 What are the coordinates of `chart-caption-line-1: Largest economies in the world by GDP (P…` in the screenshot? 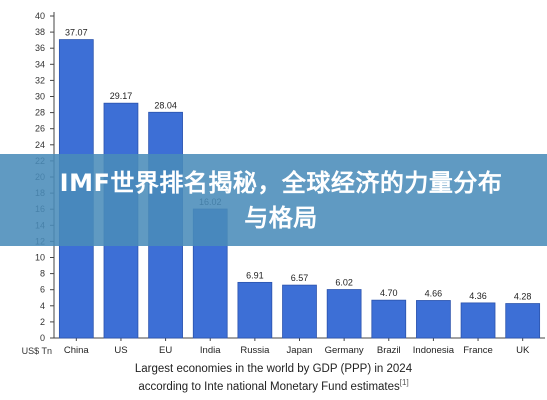 It's located at (273, 369).